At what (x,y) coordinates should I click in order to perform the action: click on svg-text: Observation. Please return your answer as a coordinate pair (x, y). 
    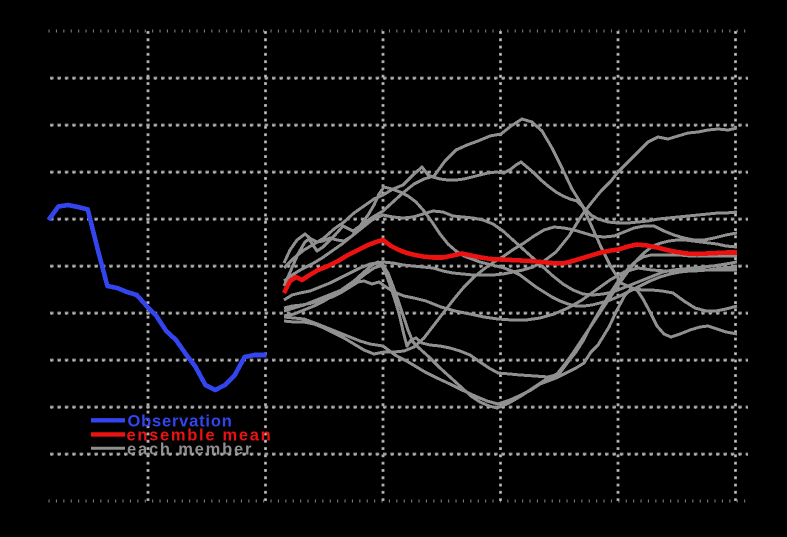
    Looking at the image, I should click on (180, 421).